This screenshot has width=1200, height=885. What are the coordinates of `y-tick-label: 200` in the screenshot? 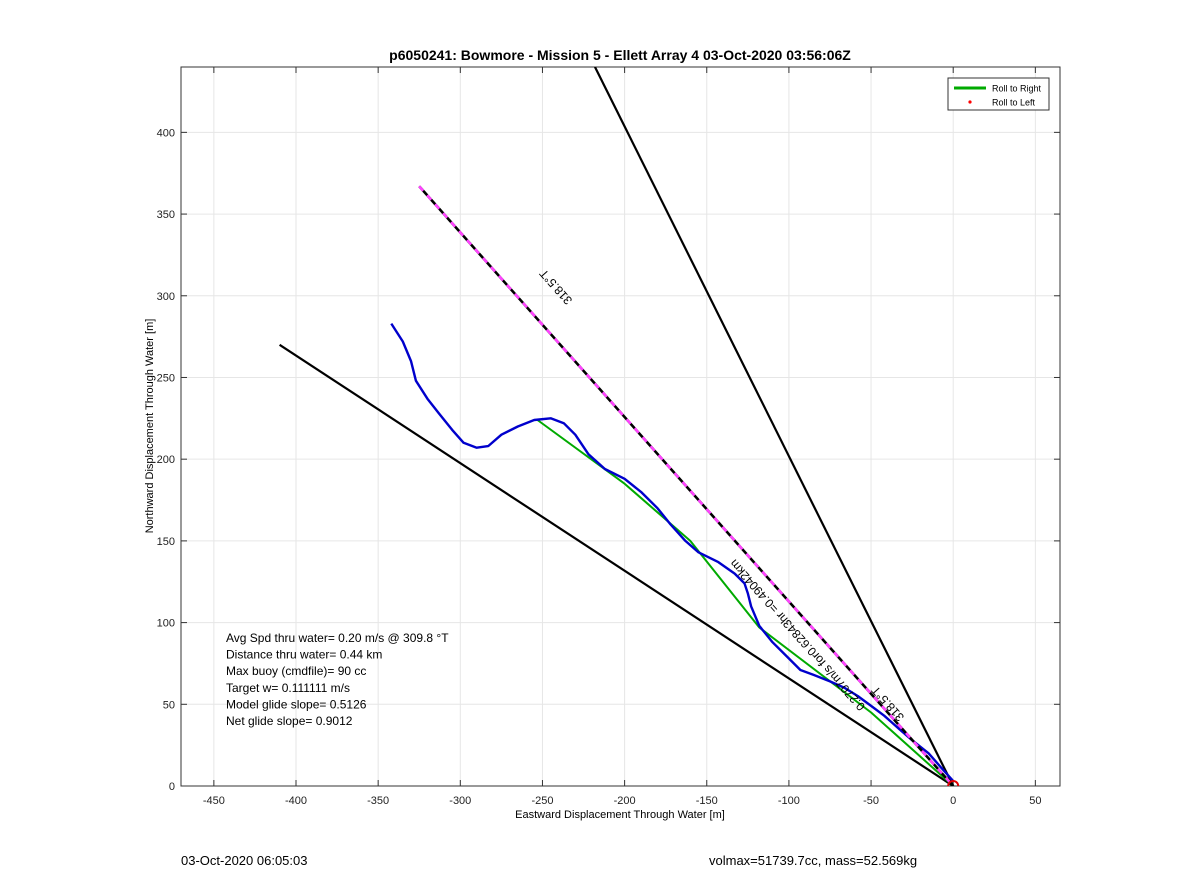 It's located at (166, 460).